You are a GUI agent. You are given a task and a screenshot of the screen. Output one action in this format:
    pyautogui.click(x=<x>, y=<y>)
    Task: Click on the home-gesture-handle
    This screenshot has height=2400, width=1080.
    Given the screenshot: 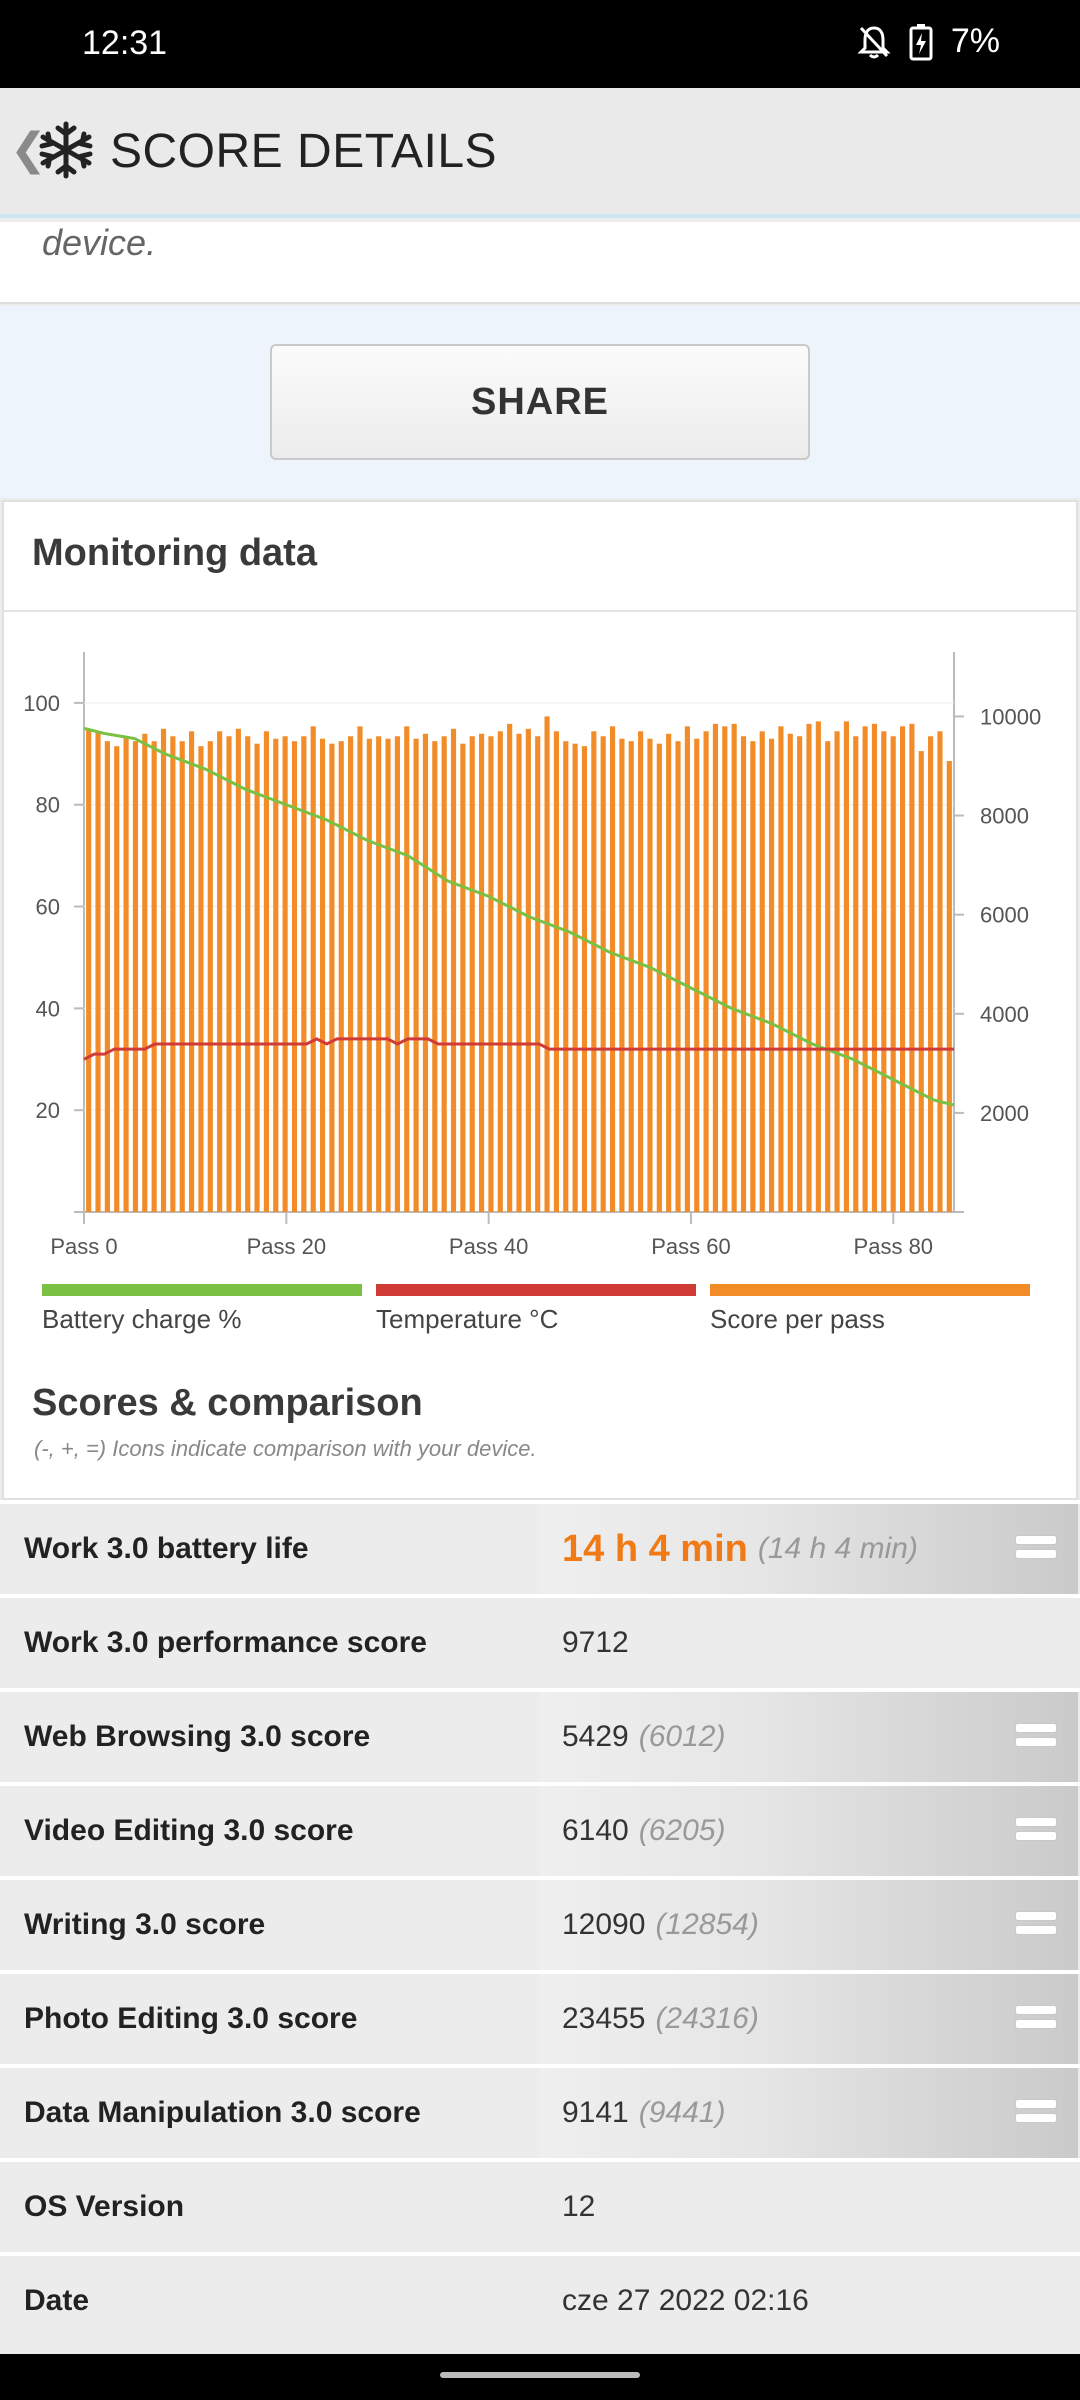 What is the action you would take?
    pyautogui.click(x=540, y=2375)
    